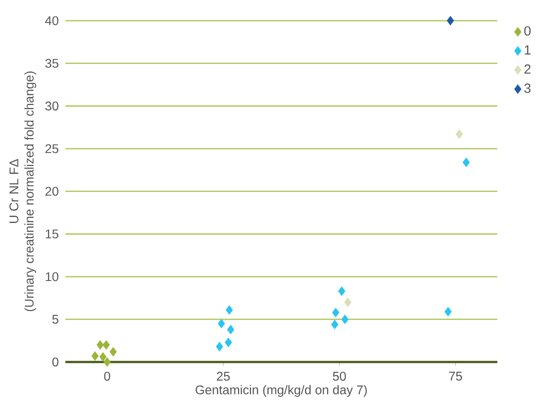 This screenshot has height=406, width=551. Describe the element at coordinates (52, 277) in the screenshot. I see `y-tick-label: 10` at that location.